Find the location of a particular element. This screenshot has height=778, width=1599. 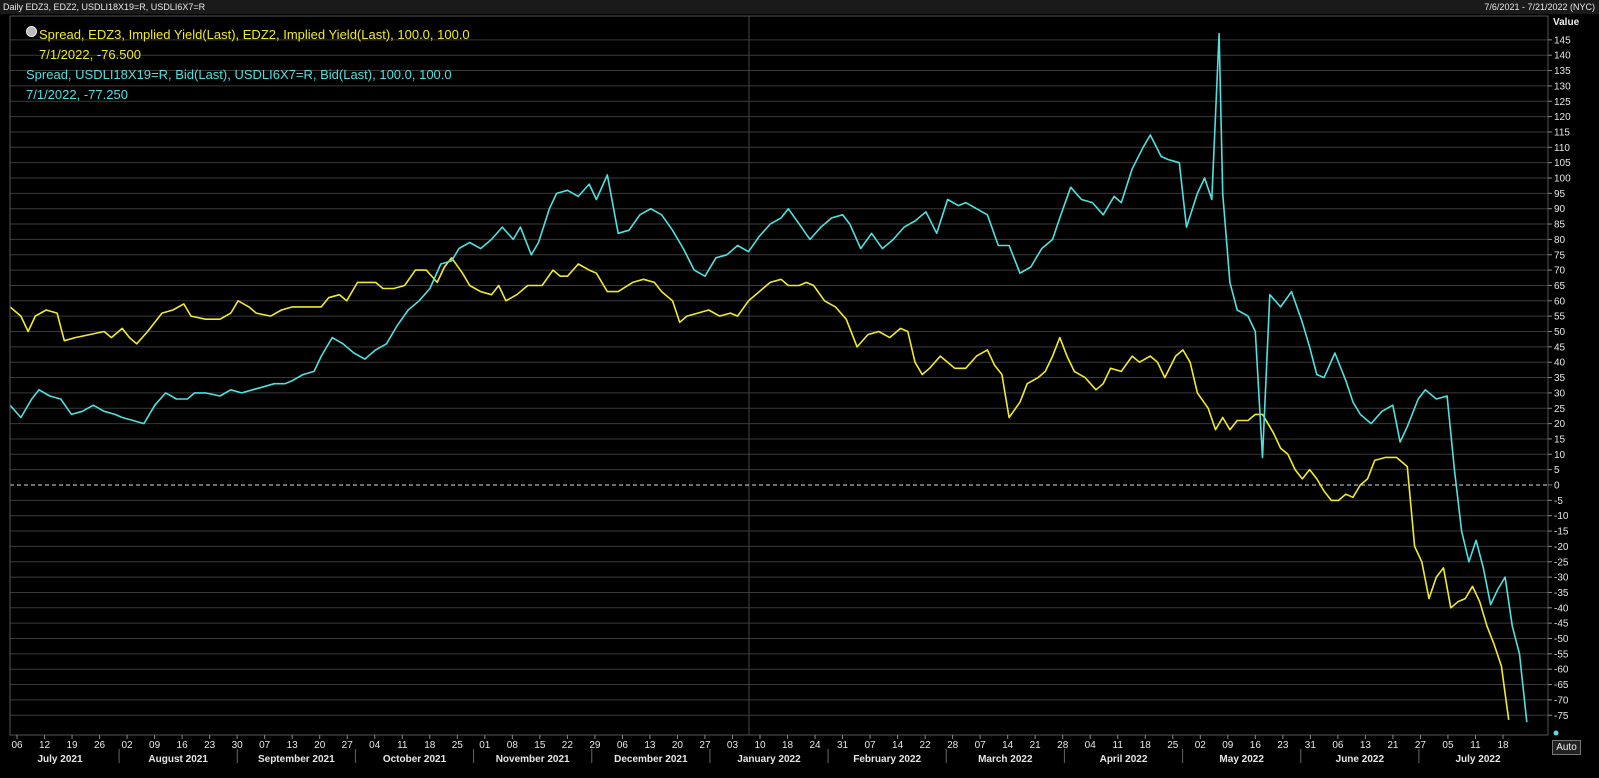

x-month-label: November 2021 is located at coordinates (533, 759).